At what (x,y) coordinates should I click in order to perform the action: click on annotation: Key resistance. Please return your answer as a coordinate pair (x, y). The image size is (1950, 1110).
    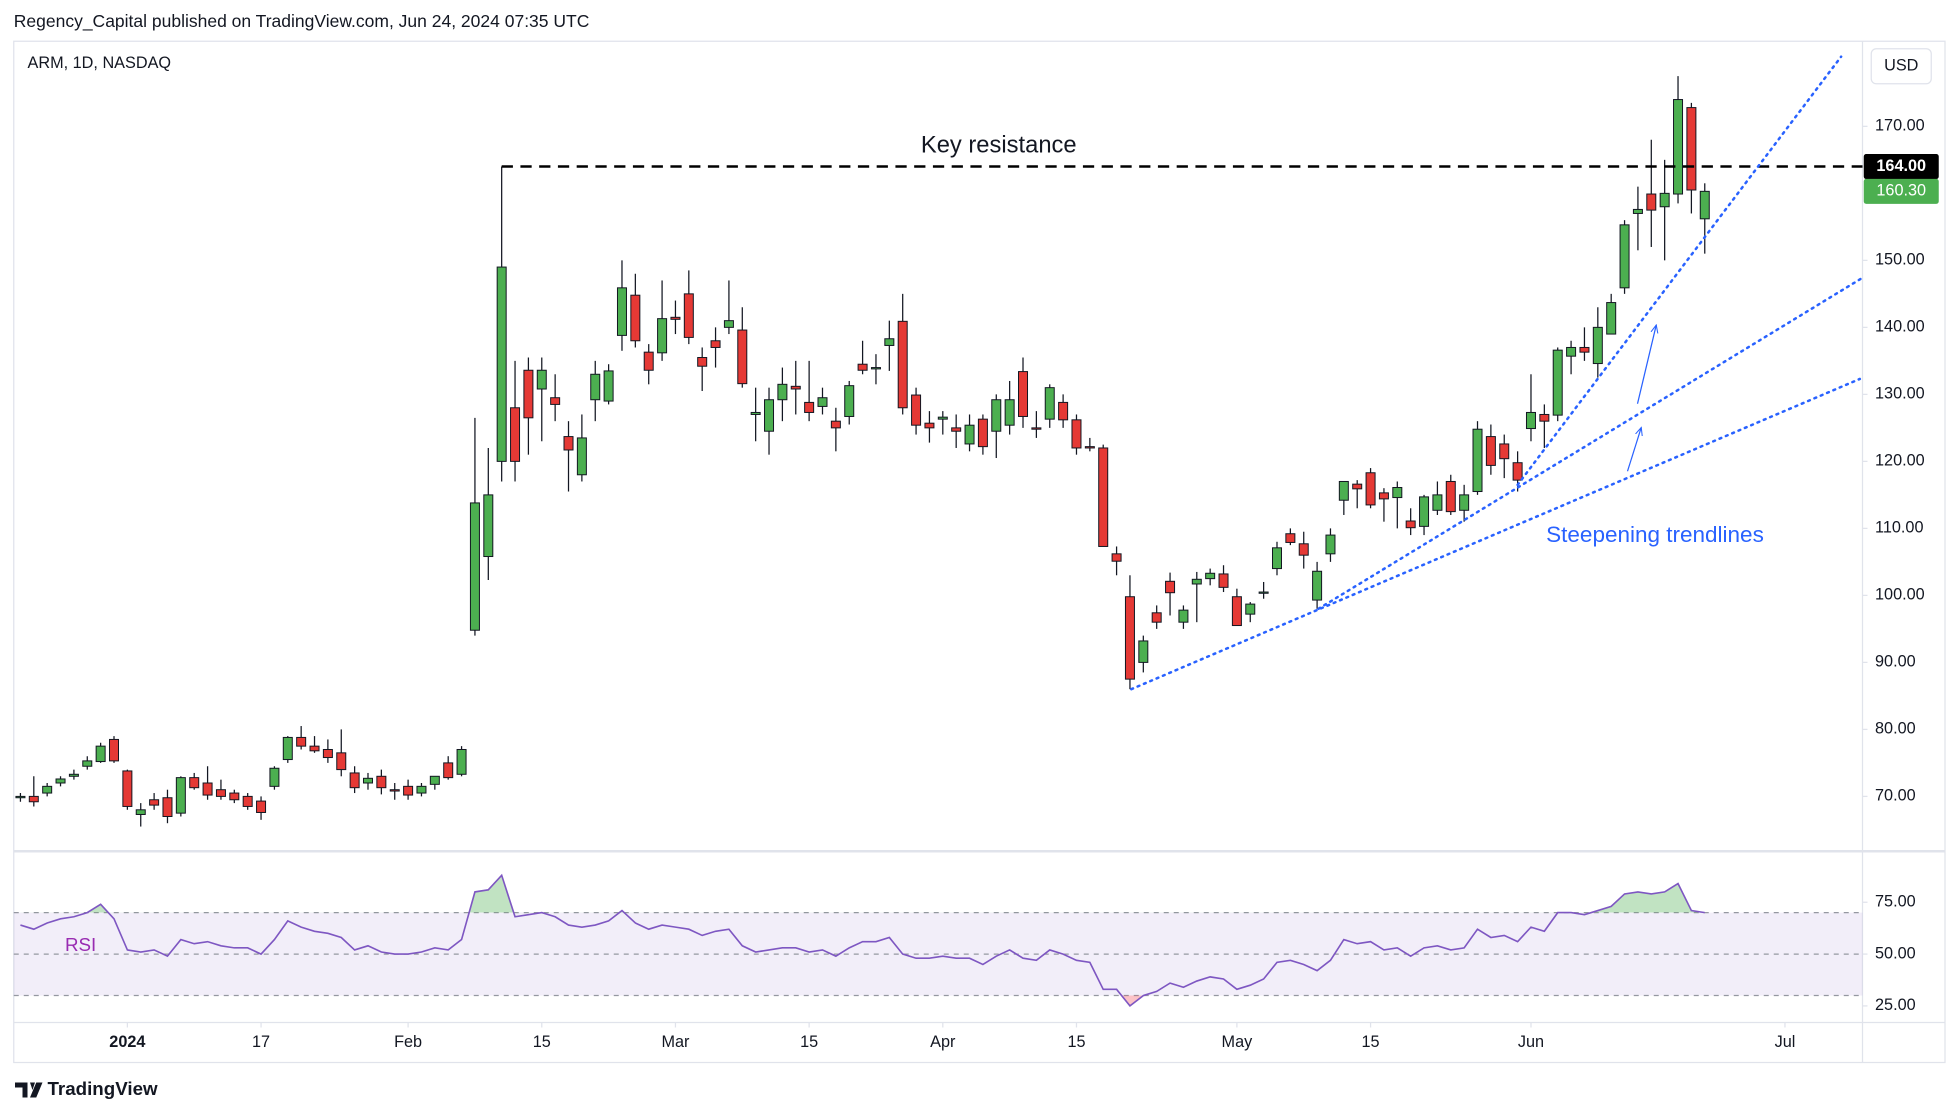
    Looking at the image, I should click on (999, 145).